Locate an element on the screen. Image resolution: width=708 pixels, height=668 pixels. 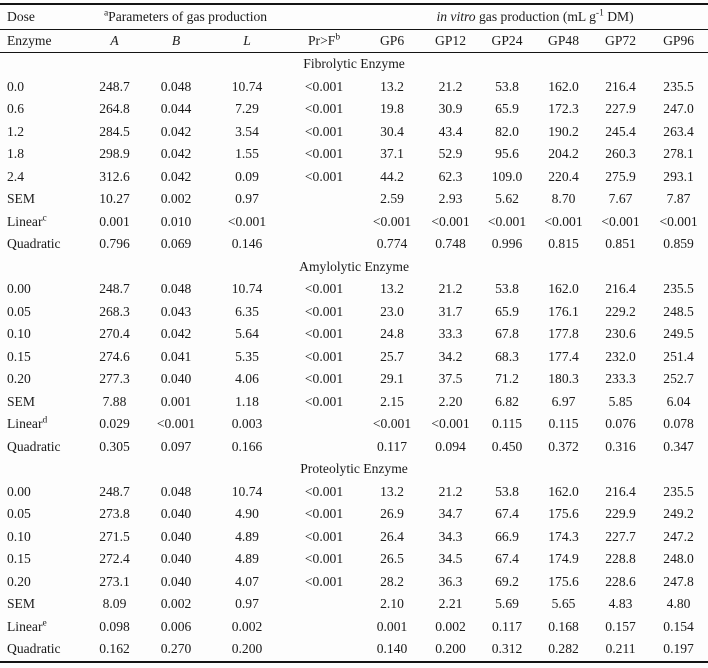
data-cell: 10.74 is located at coordinates (247, 491).